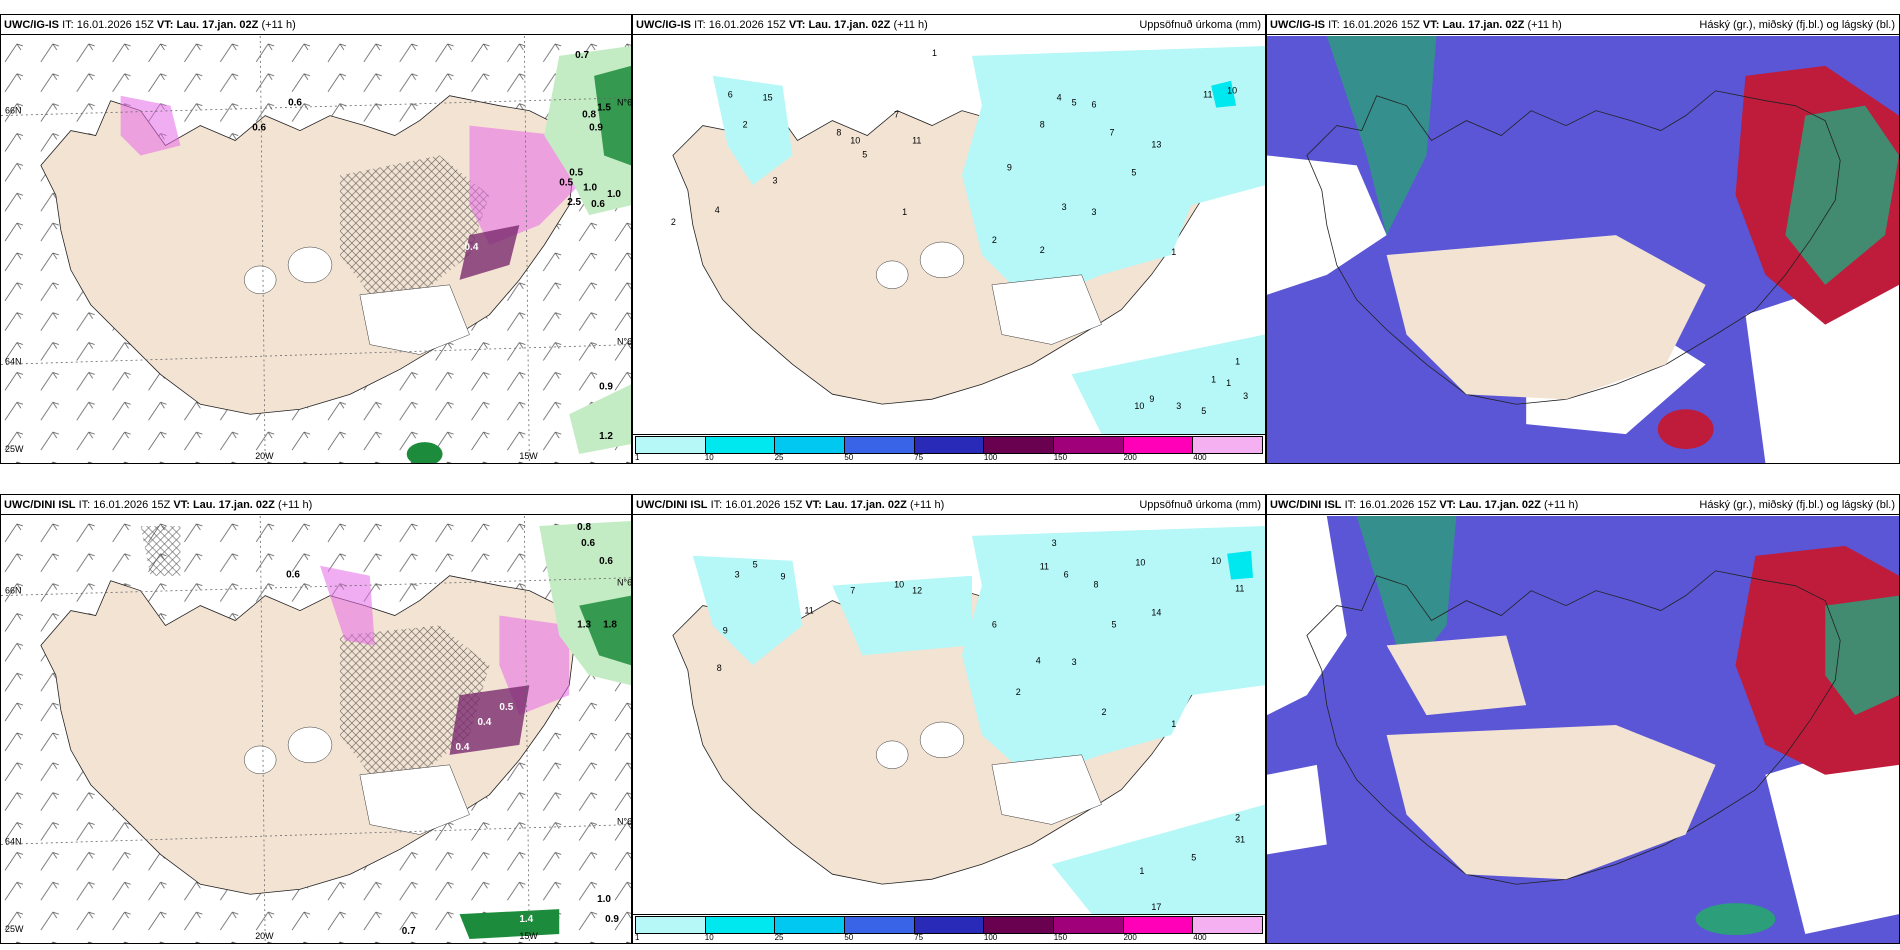  I want to click on val: 1.8, so click(610, 624).